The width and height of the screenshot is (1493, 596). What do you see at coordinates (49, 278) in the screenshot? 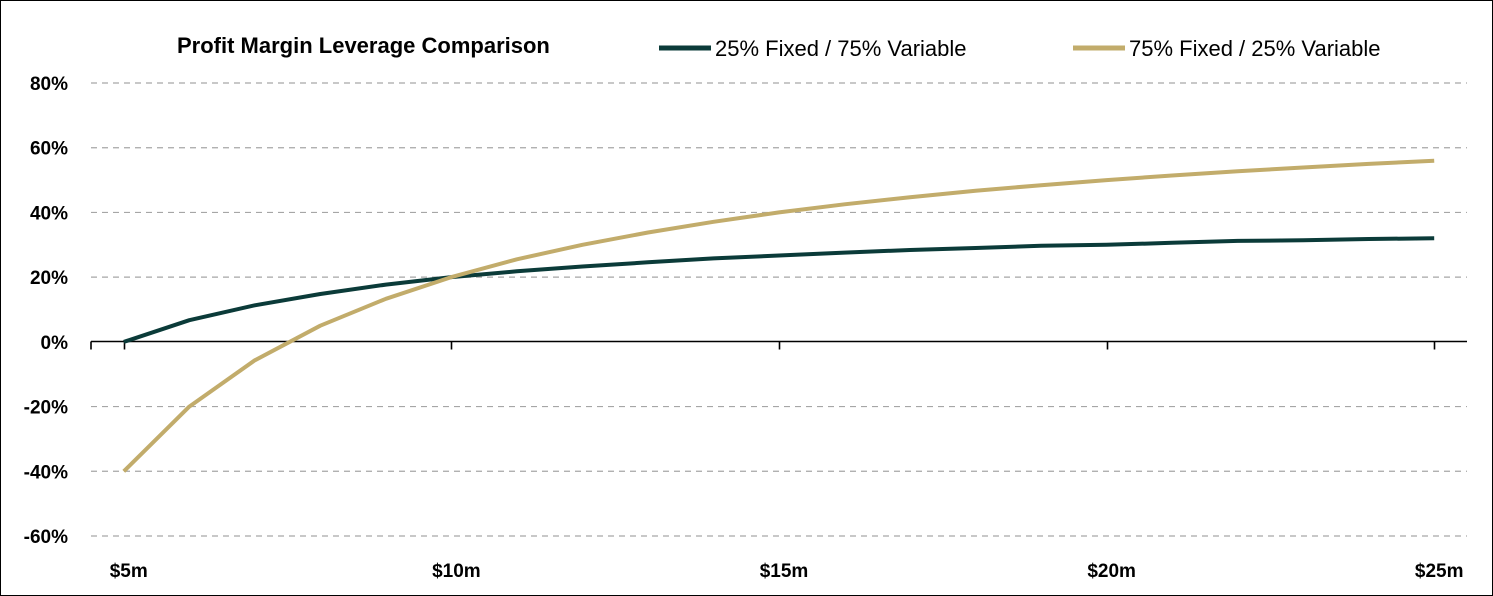
I see `y-tick-label: 20%` at bounding box center [49, 278].